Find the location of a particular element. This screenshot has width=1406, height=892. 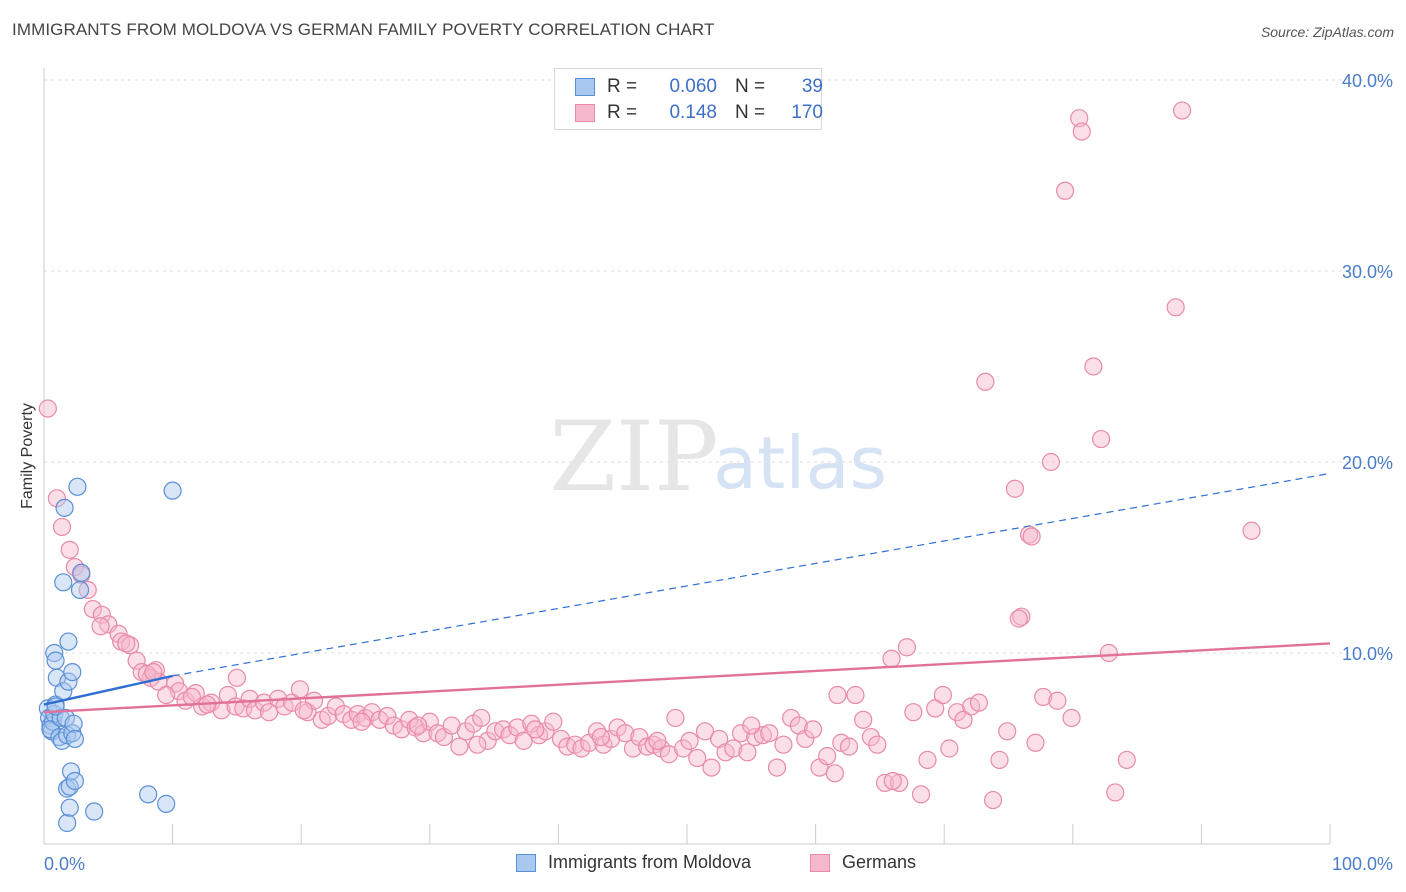

y-tick-labels: 10.0% 20.0% 30.0% 40.0% is located at coordinates (1367, 367).